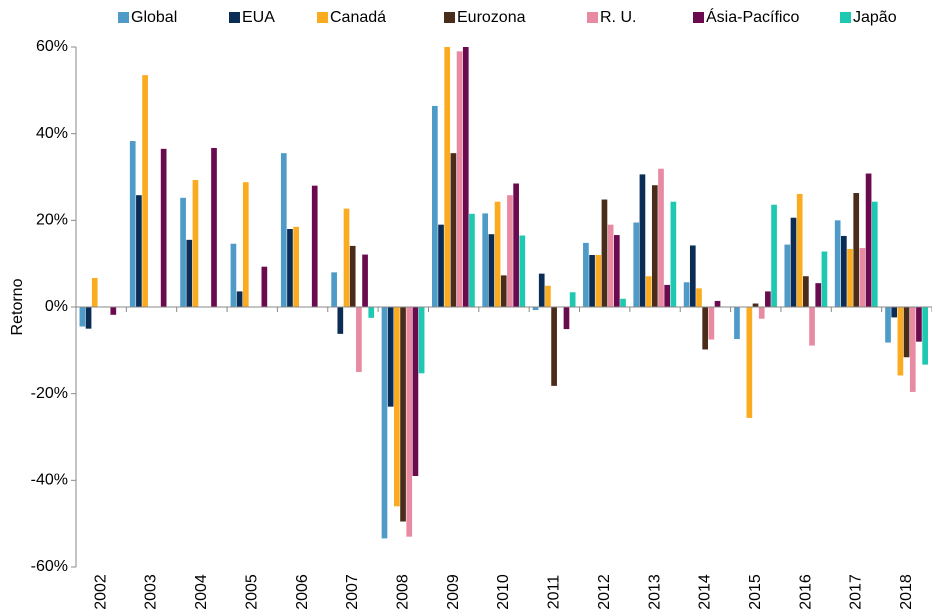 The width and height of the screenshot is (932, 615). What do you see at coordinates (49, 480) in the screenshot?
I see `y-tick-label: -40%` at bounding box center [49, 480].